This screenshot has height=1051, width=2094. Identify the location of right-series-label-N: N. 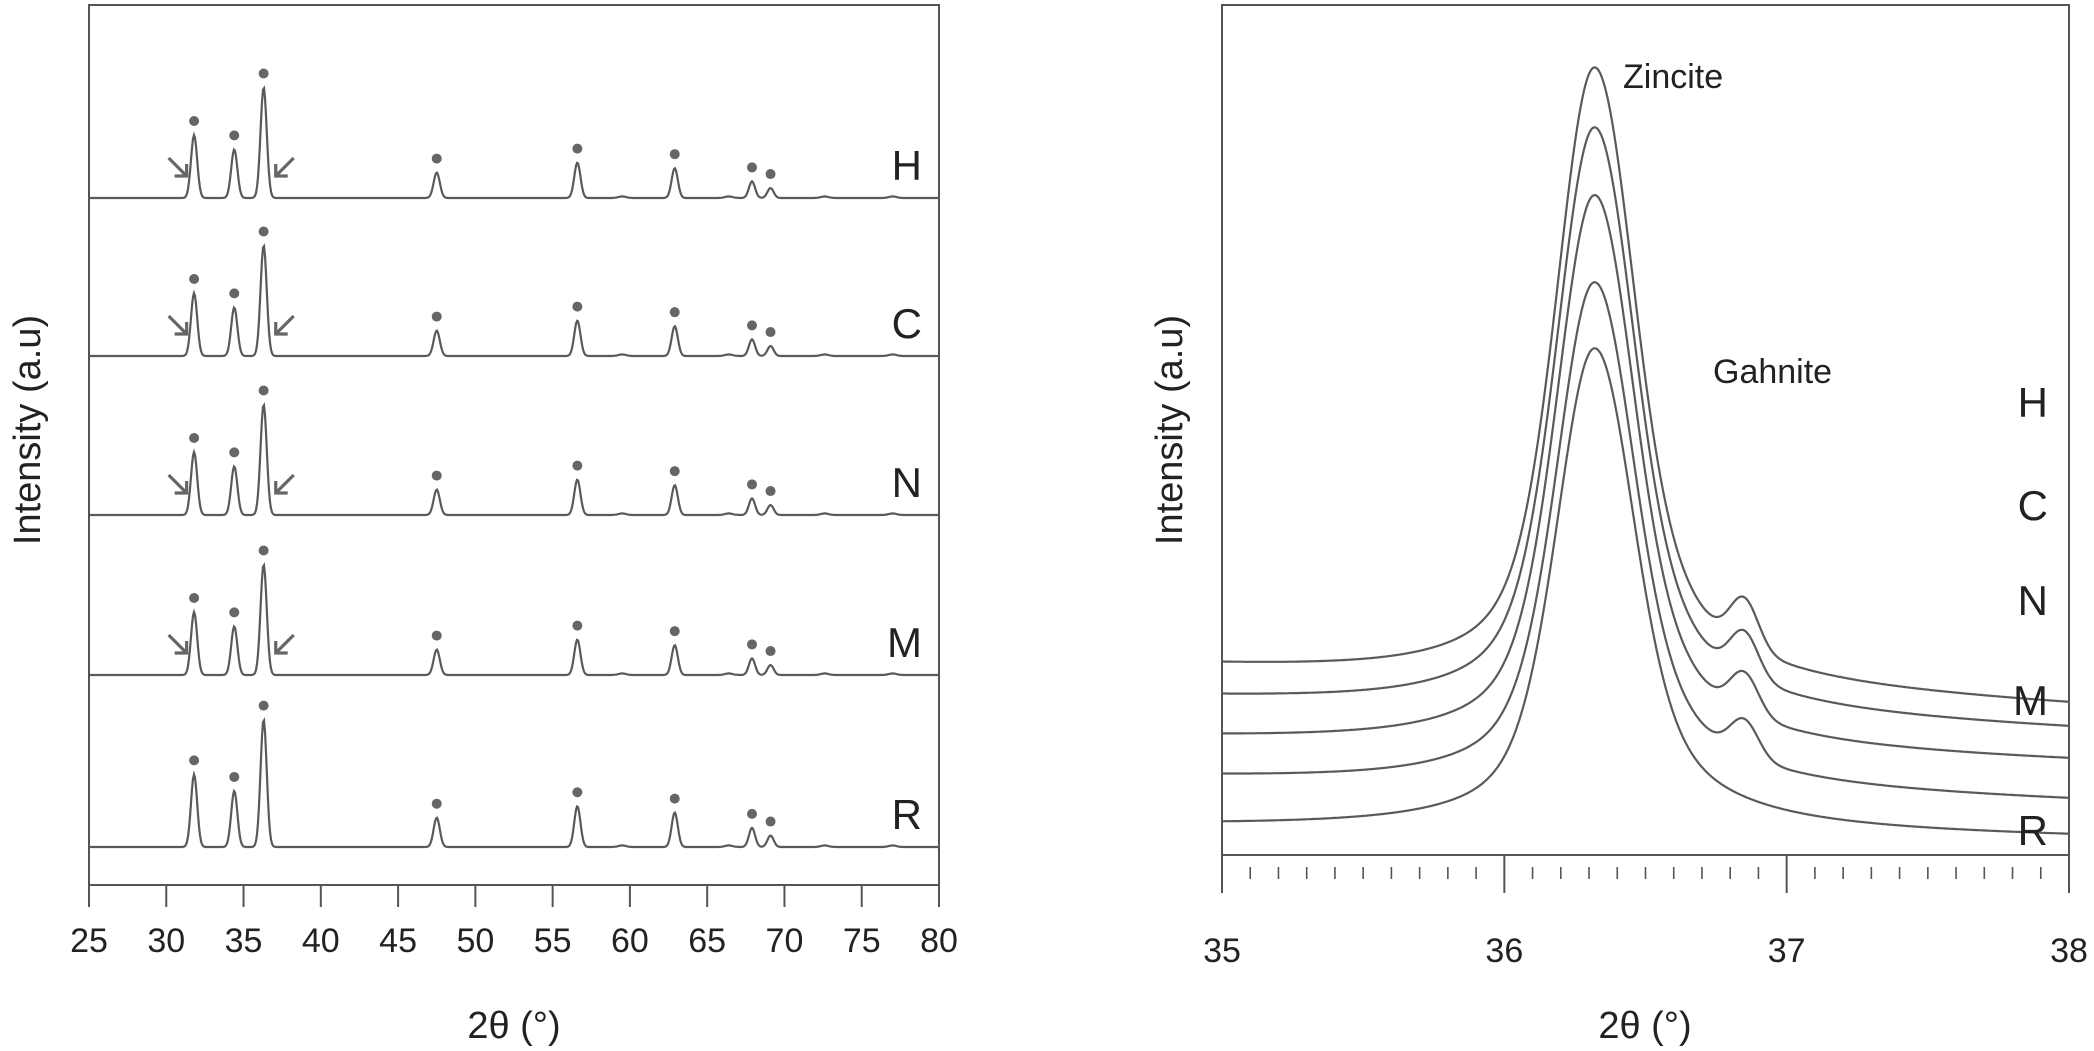
(2033, 600).